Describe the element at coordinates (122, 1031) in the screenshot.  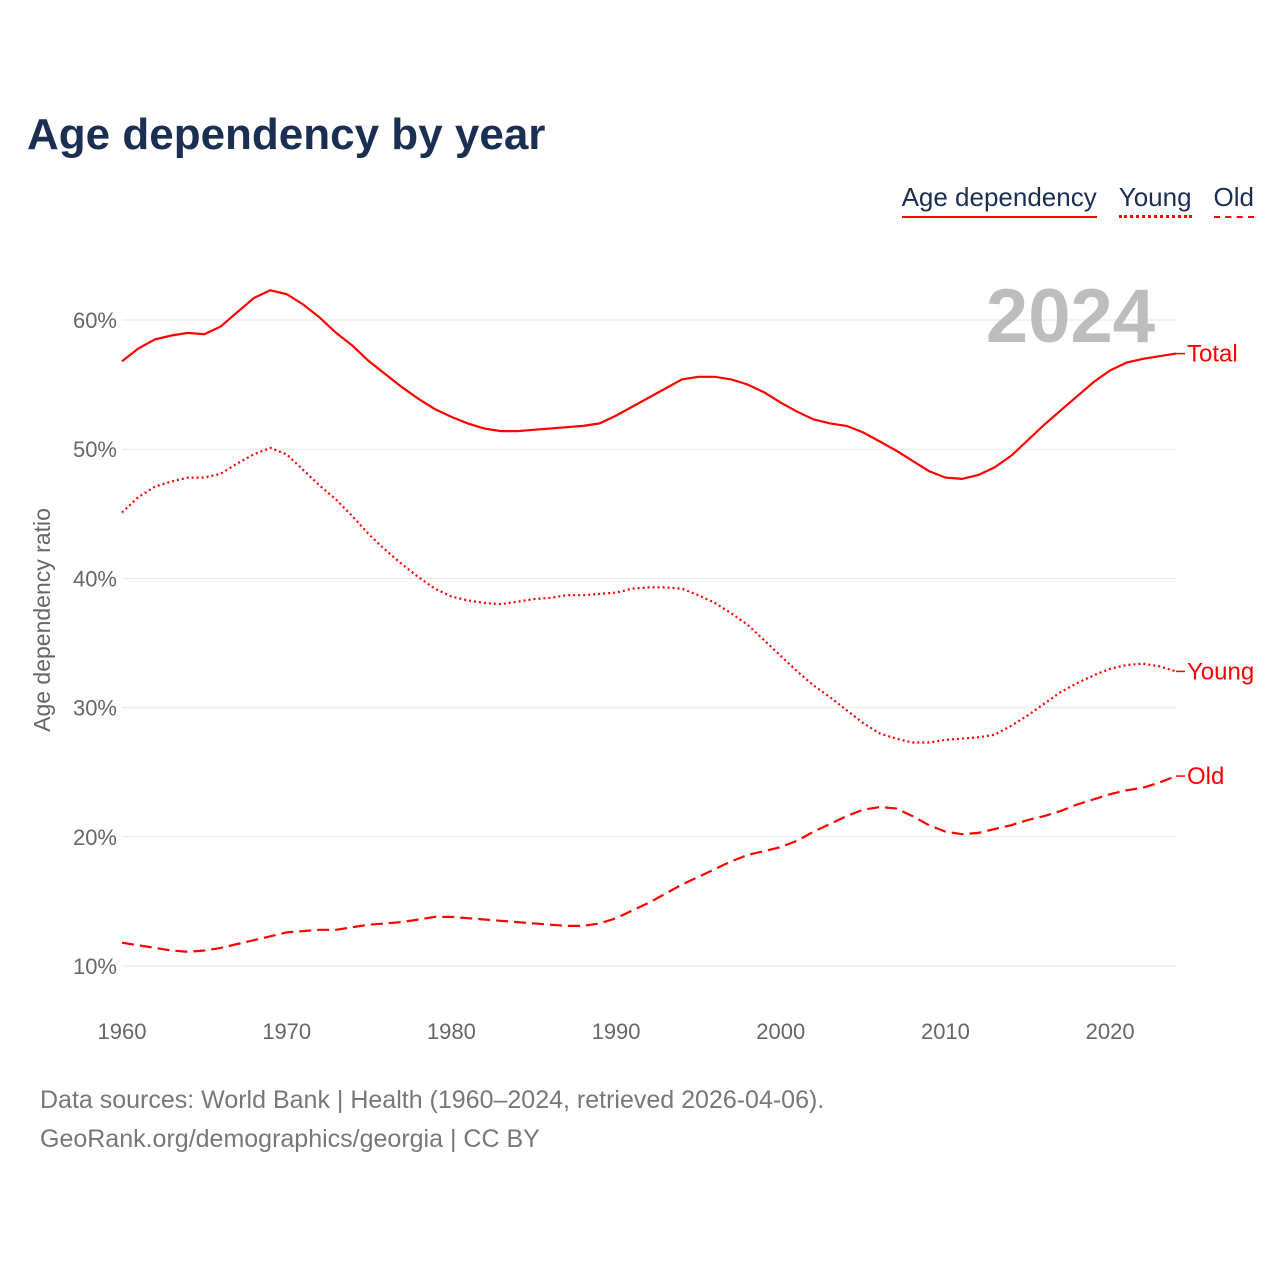
I see `x-tick-label: 1960` at that location.